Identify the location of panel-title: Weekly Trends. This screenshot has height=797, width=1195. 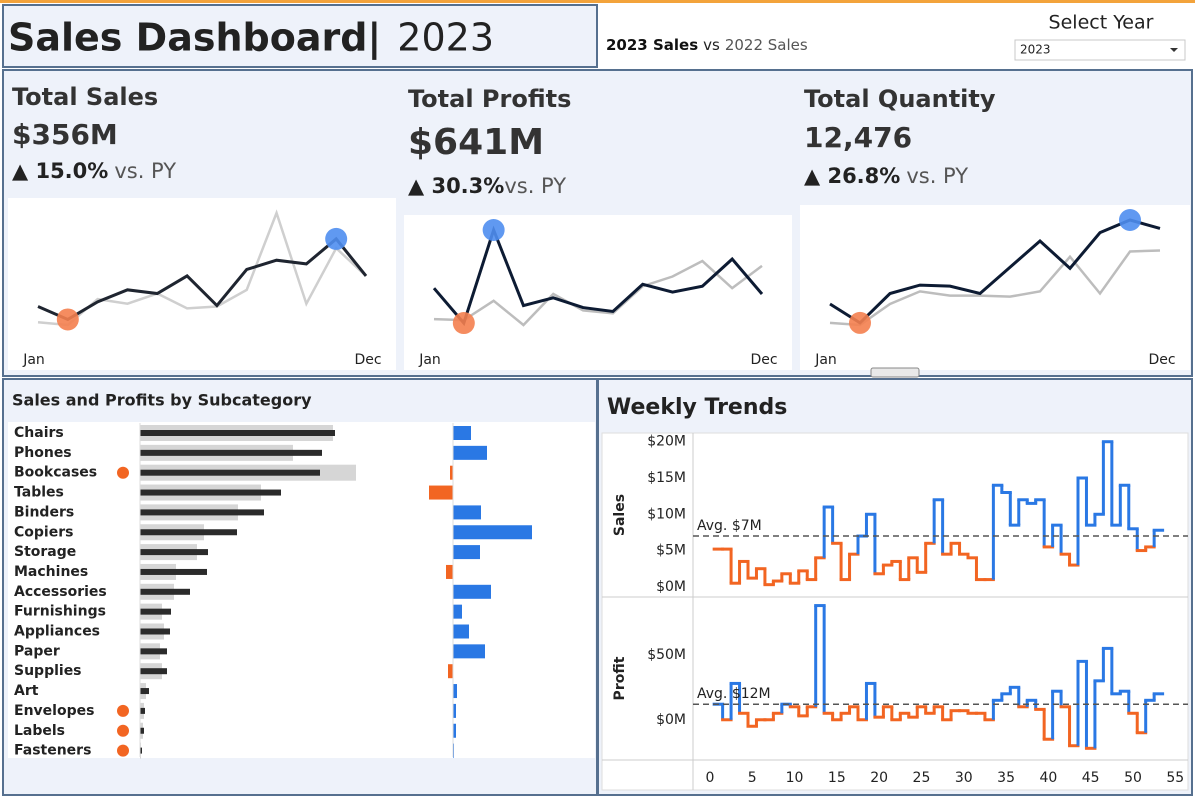
(697, 407).